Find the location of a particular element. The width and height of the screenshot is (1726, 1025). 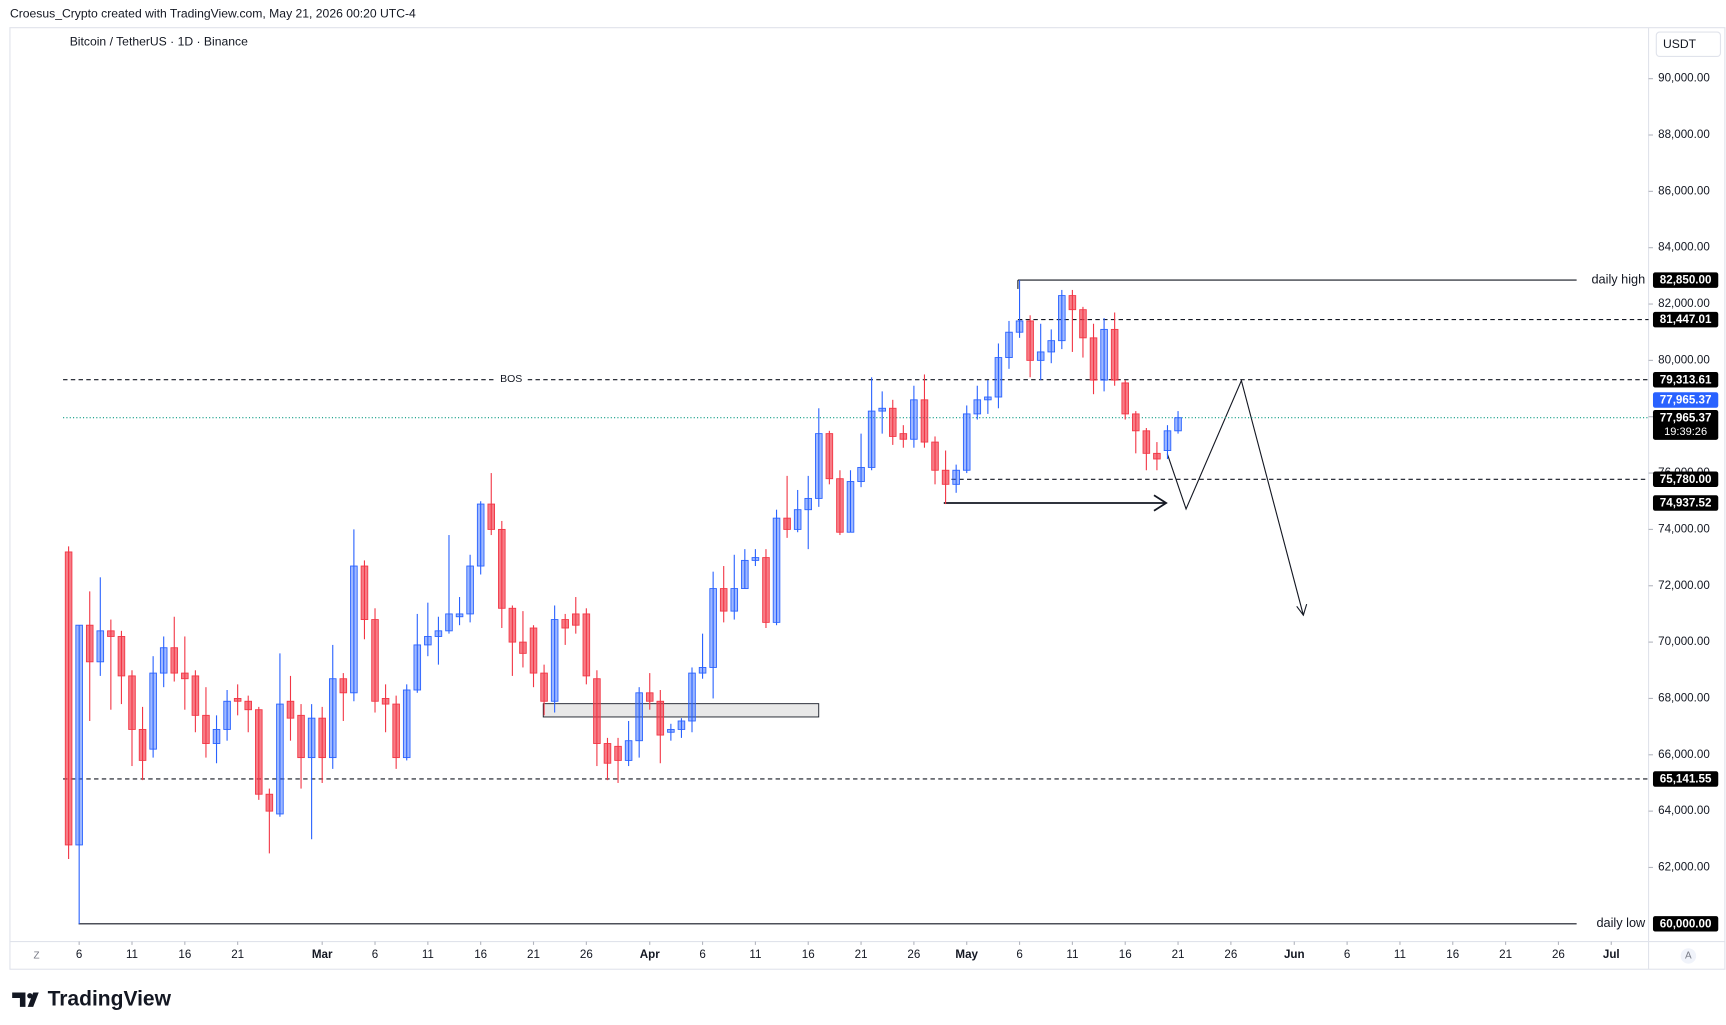

demand-zone is located at coordinates (681, 710).